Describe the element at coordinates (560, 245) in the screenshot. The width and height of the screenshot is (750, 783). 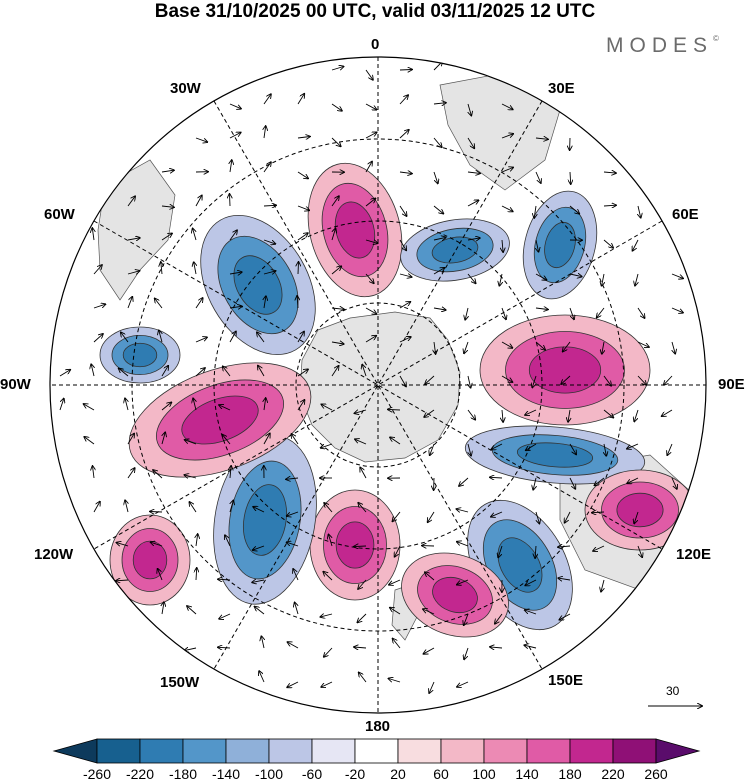
I see `anomaly-neg-60e` at that location.